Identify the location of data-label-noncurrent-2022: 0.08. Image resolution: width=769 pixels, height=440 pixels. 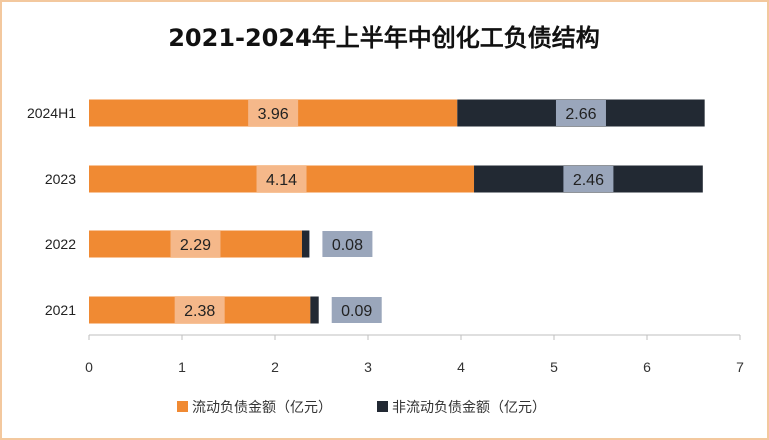
(347, 245).